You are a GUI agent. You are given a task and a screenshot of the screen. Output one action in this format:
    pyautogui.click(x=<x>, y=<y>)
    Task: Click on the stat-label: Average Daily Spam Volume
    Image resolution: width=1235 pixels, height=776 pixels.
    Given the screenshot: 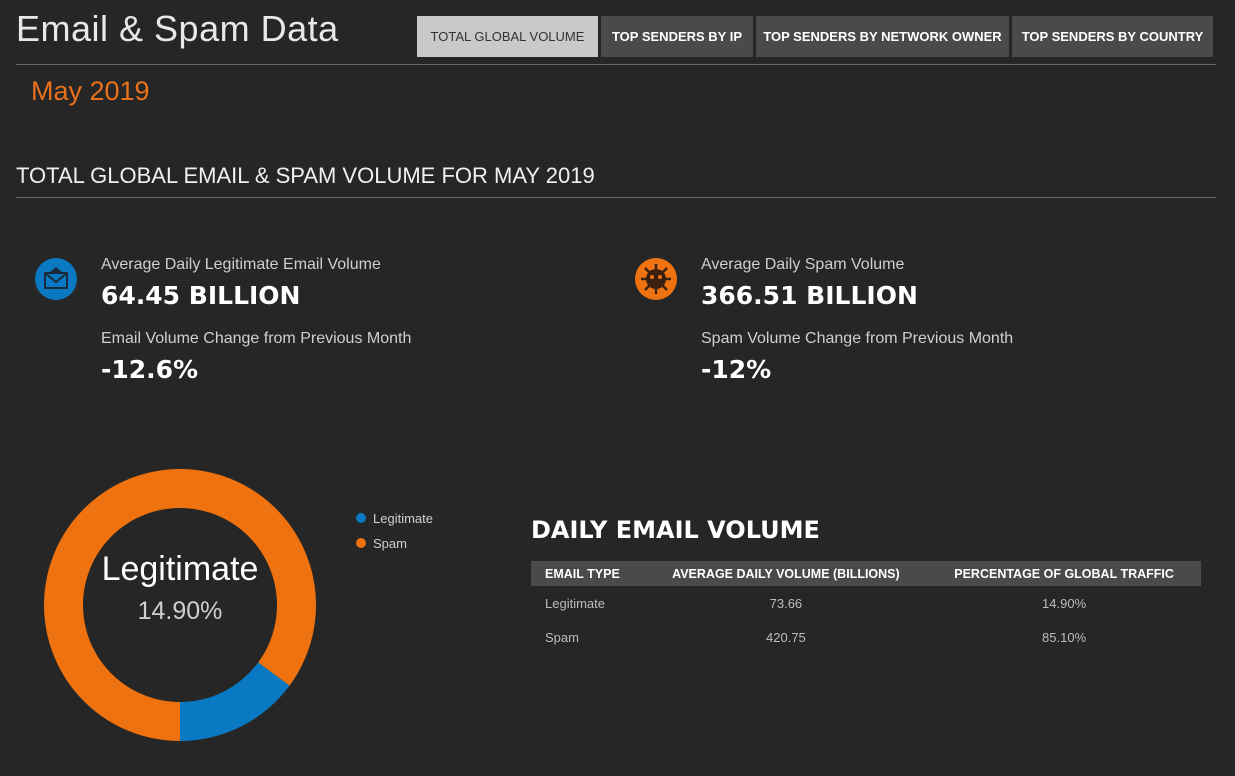 What is the action you would take?
    pyautogui.click(x=803, y=264)
    